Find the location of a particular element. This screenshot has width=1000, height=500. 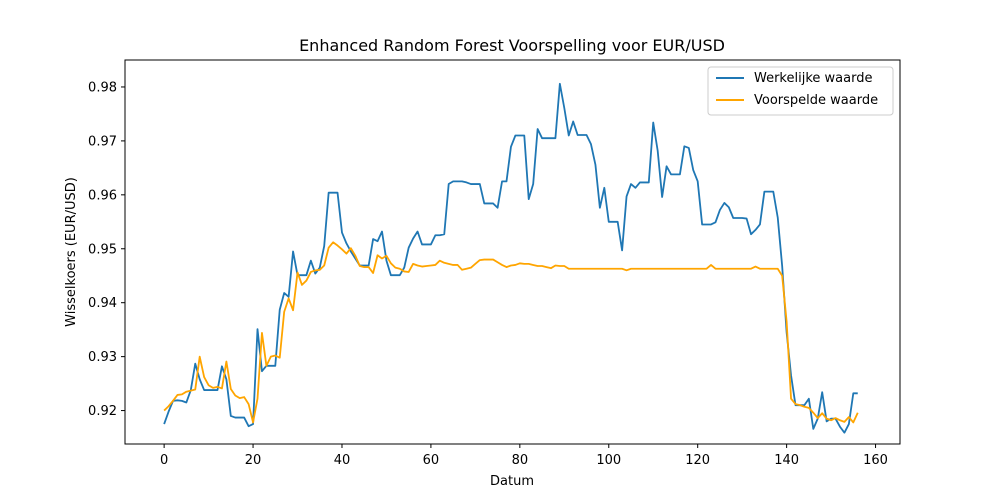

y-axis-ticks: 0.92 0.93 0.94 0.95 0.96 0.97 0.98 is located at coordinates (106, 249).